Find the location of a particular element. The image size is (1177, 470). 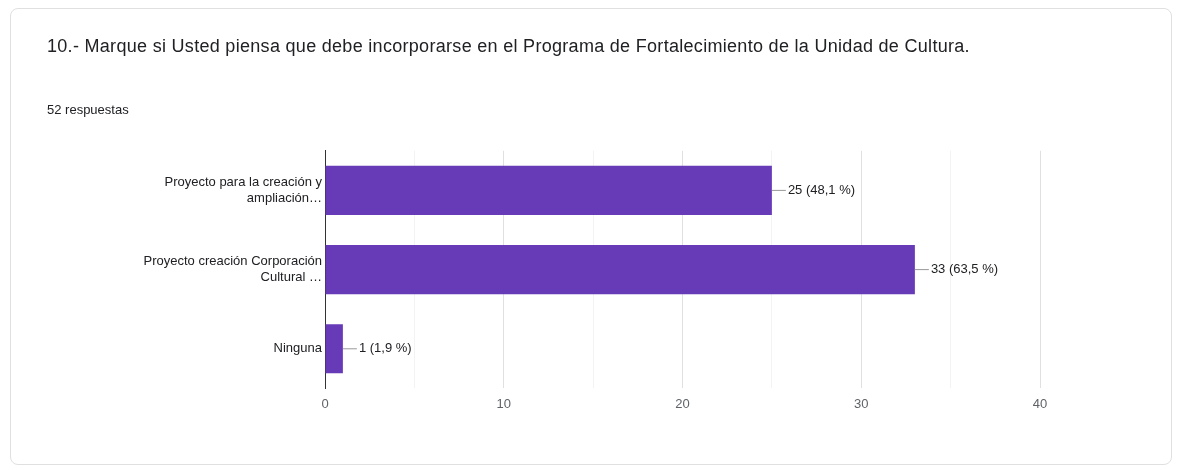

x-tick-label: 10 is located at coordinates (503, 403).